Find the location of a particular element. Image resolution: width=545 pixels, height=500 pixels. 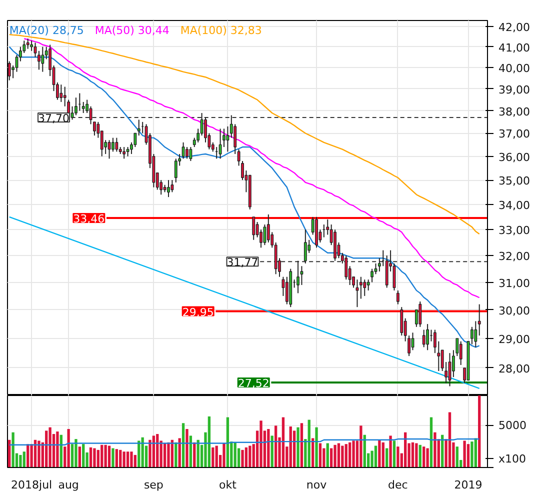

y-tick-label: 28,00 is located at coordinates (514, 369).